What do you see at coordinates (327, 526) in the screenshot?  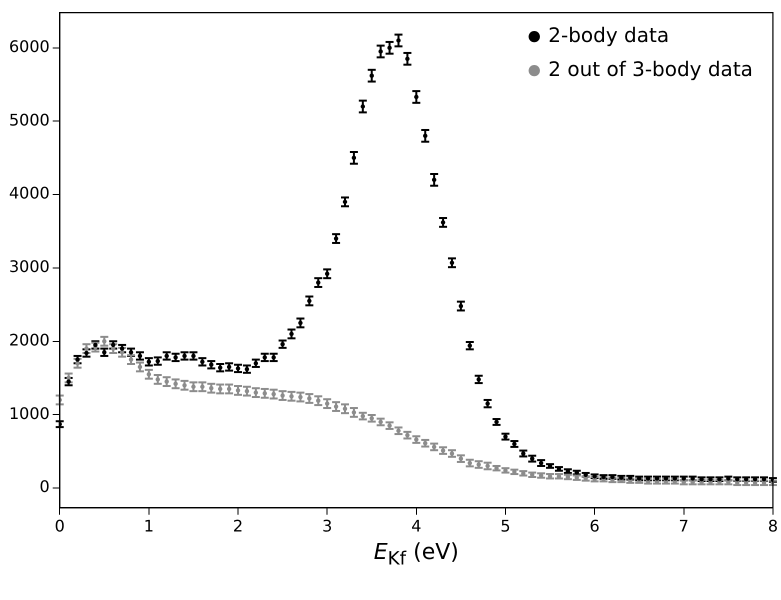 I see `x-tick-label: 3` at bounding box center [327, 526].